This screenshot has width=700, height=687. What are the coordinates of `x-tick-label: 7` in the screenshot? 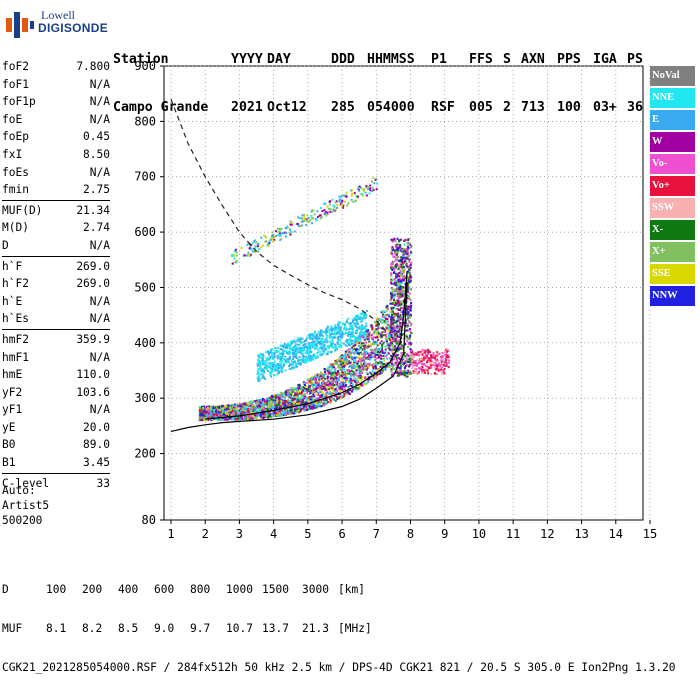 It's located at (376, 534).